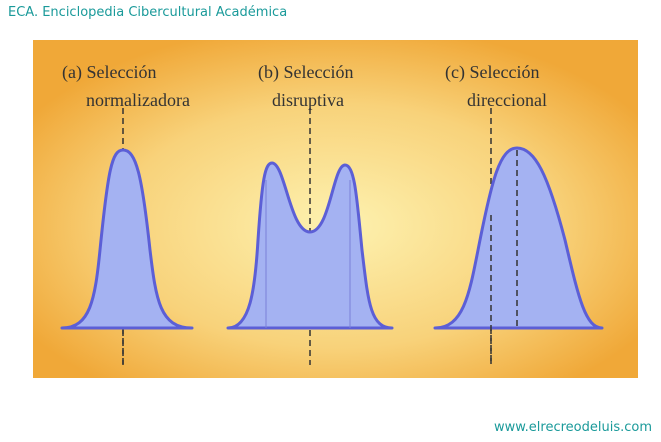 This screenshot has height=442, width=661. Describe the element at coordinates (305, 72) in the screenshot. I see `panel-label: (b) Selección` at that location.